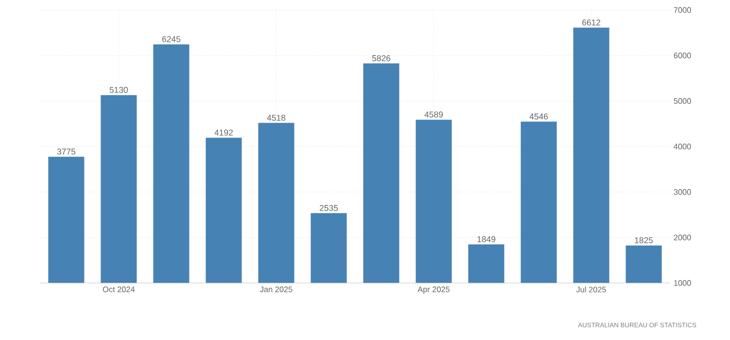 This screenshot has height=340, width=730. Describe the element at coordinates (433, 115) in the screenshot. I see `data-label: 4589` at that location.